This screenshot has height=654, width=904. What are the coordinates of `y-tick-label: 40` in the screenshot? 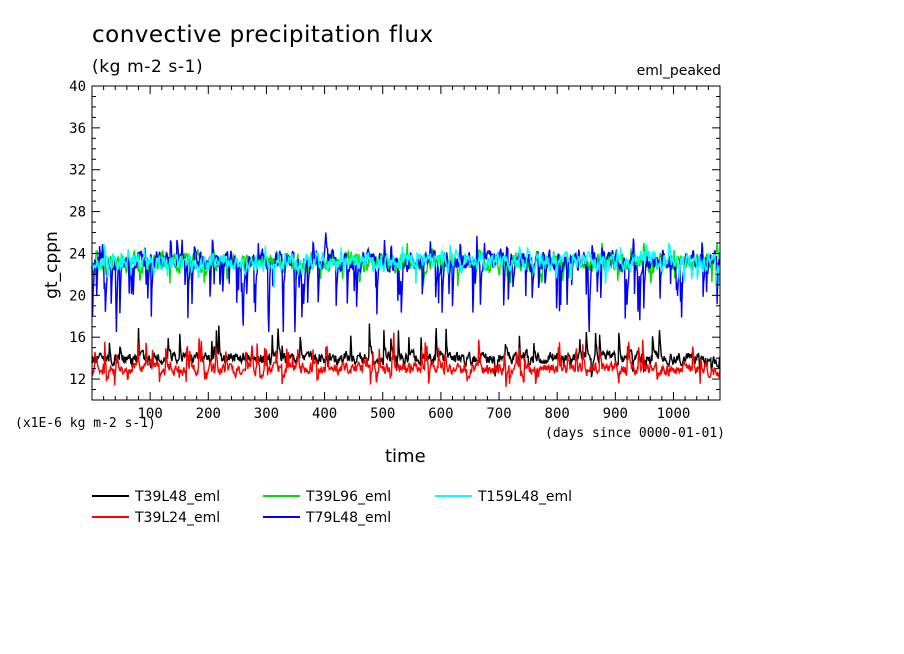 It's located at (77, 87).